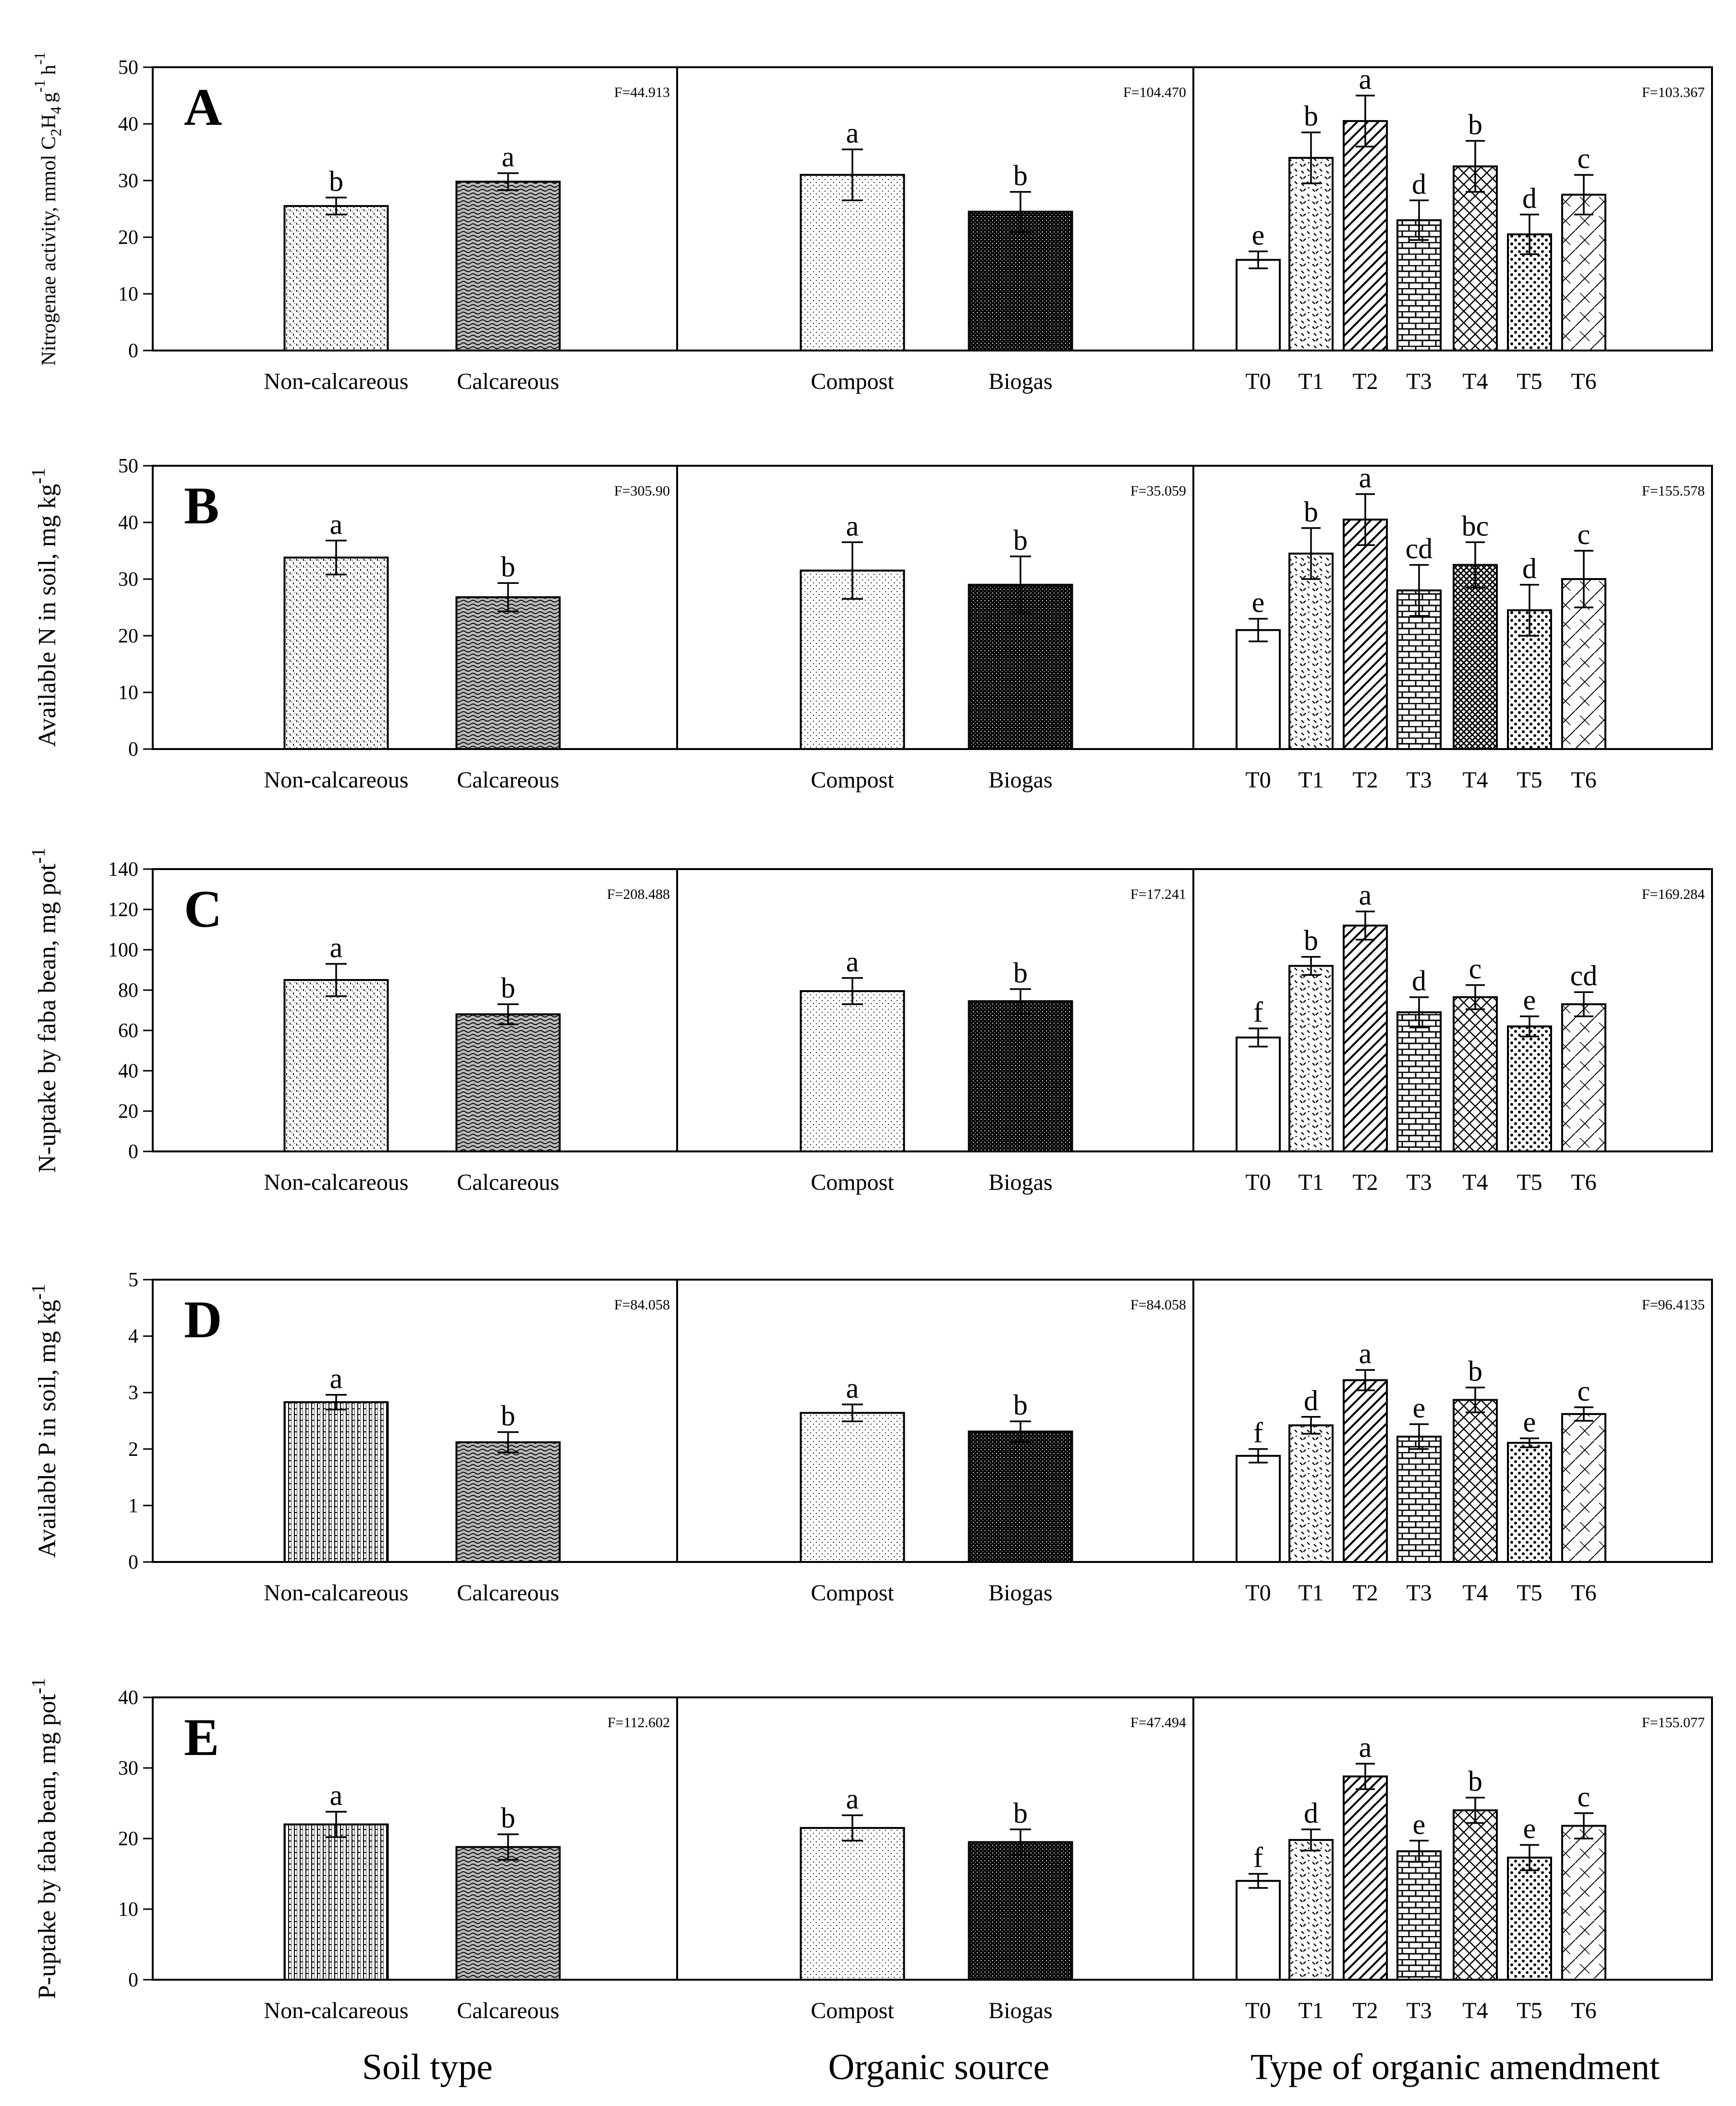 Image resolution: width=1736 pixels, height=2106 pixels. What do you see at coordinates (133, 1280) in the screenshot?
I see `y-tick-label: 5` at bounding box center [133, 1280].